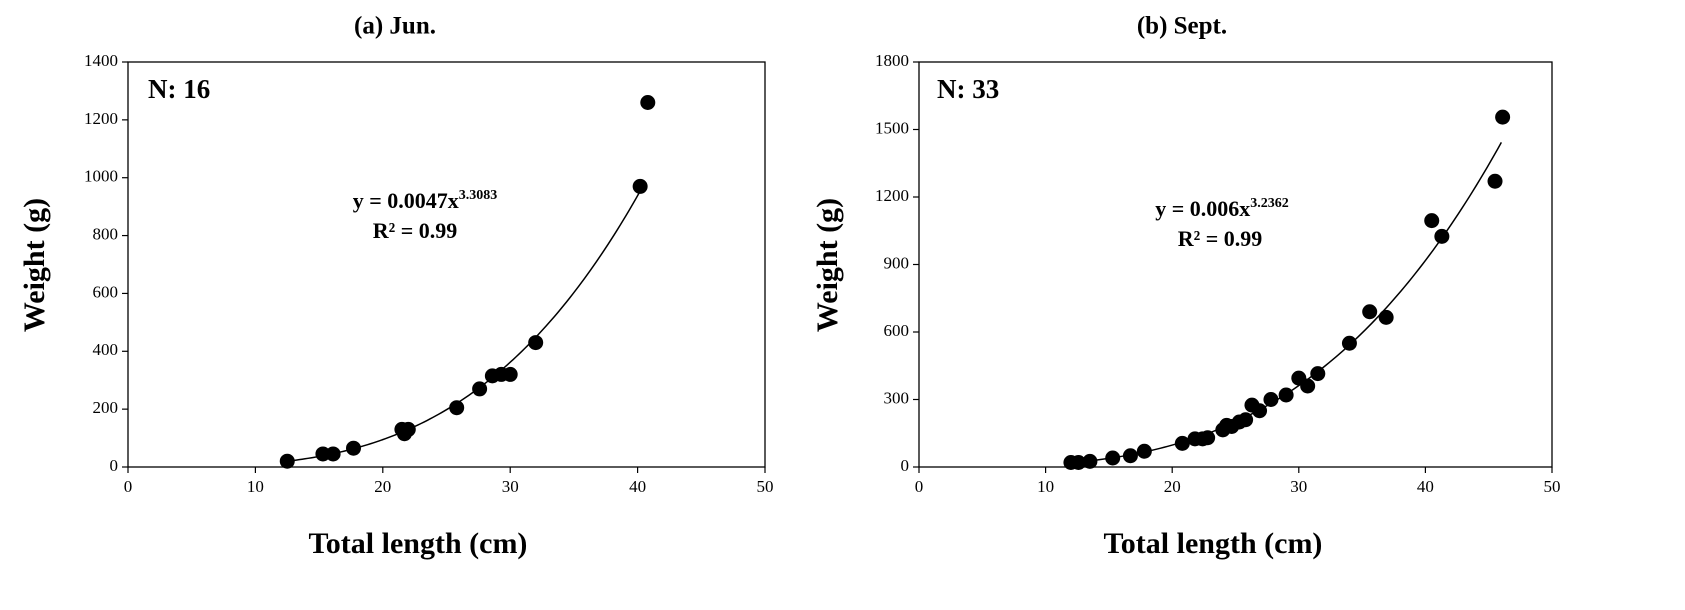 The image size is (1685, 610). I want to click on fit-equation-base: y = 0.006x, so click(1202, 208).